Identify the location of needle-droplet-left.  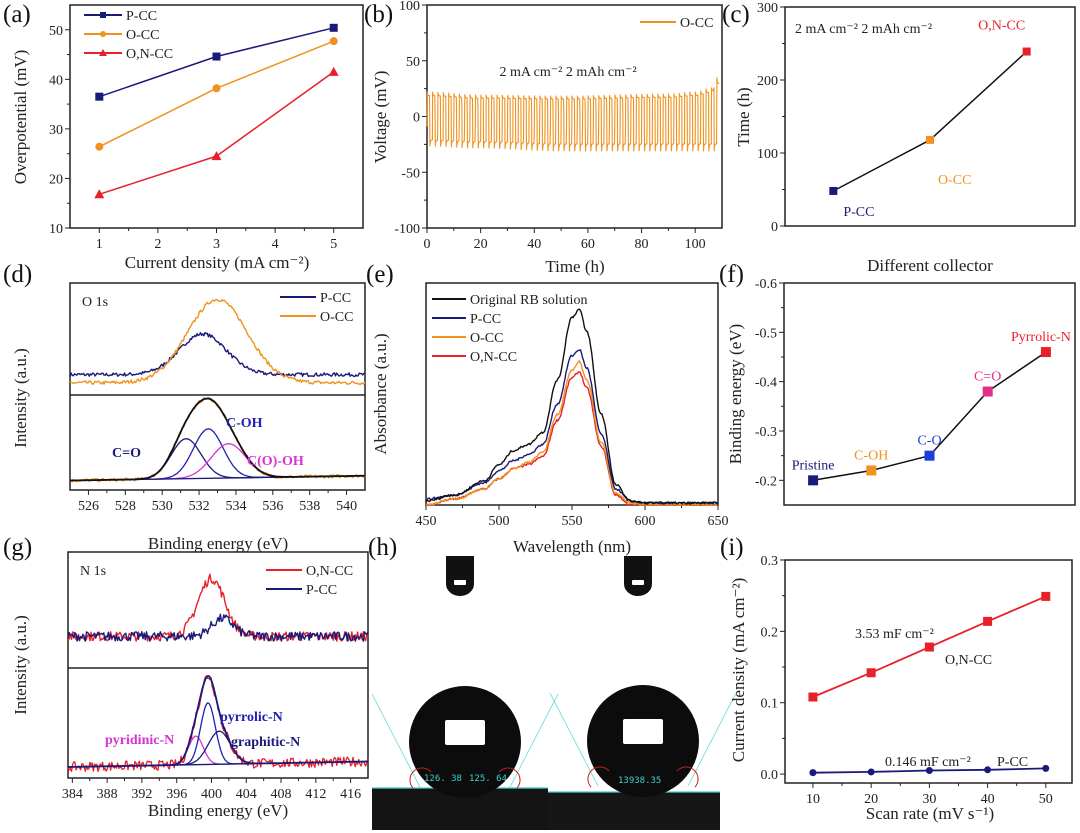
(460, 576).